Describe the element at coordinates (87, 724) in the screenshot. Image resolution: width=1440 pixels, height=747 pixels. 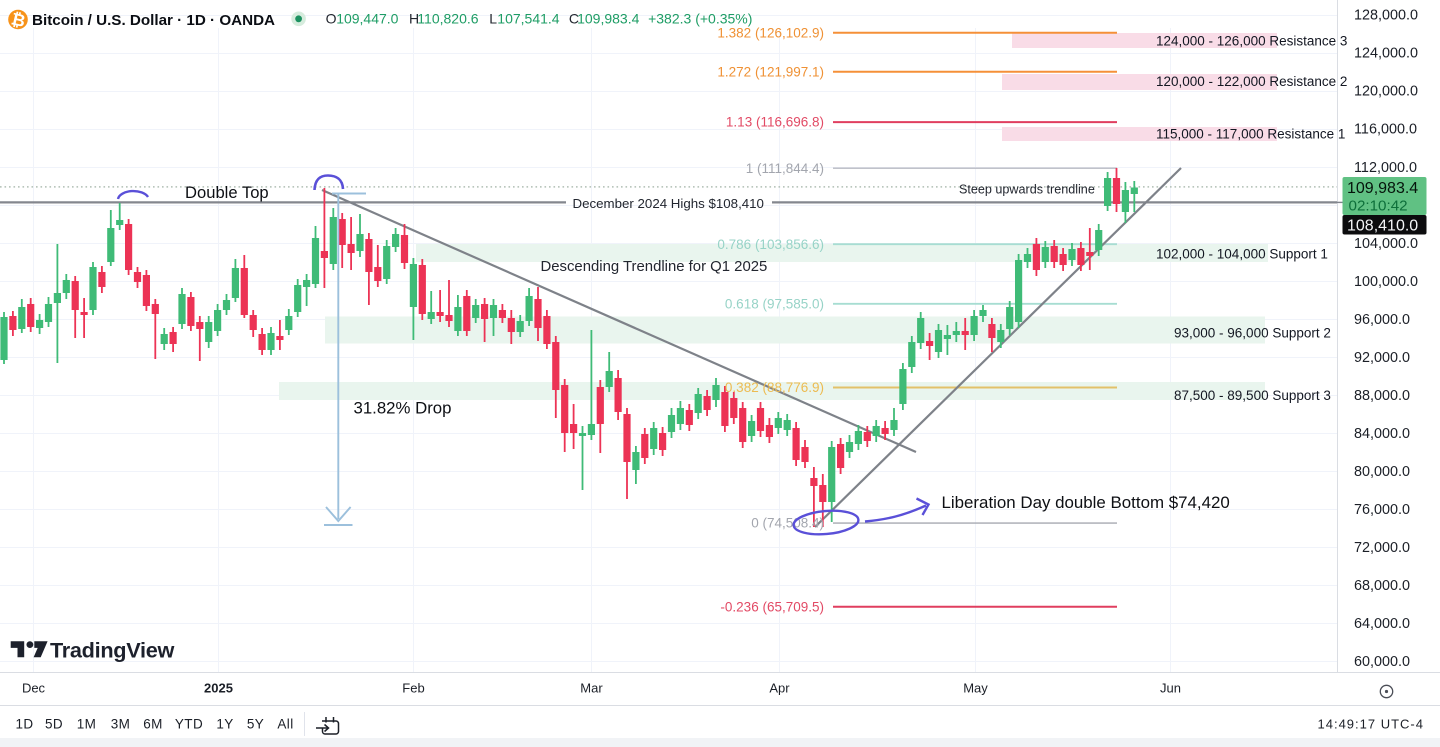
I see `svg-text: 1M` at that location.